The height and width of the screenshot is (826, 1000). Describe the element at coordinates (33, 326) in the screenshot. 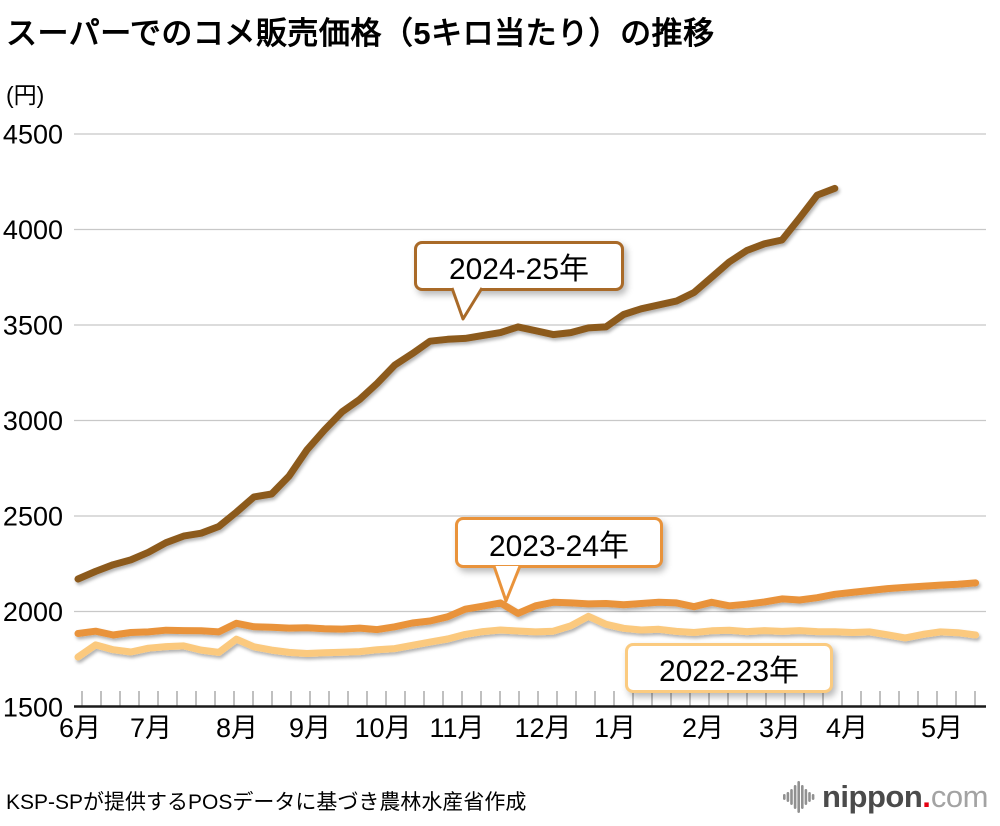

I see `y-tick-label: 3500` at that location.